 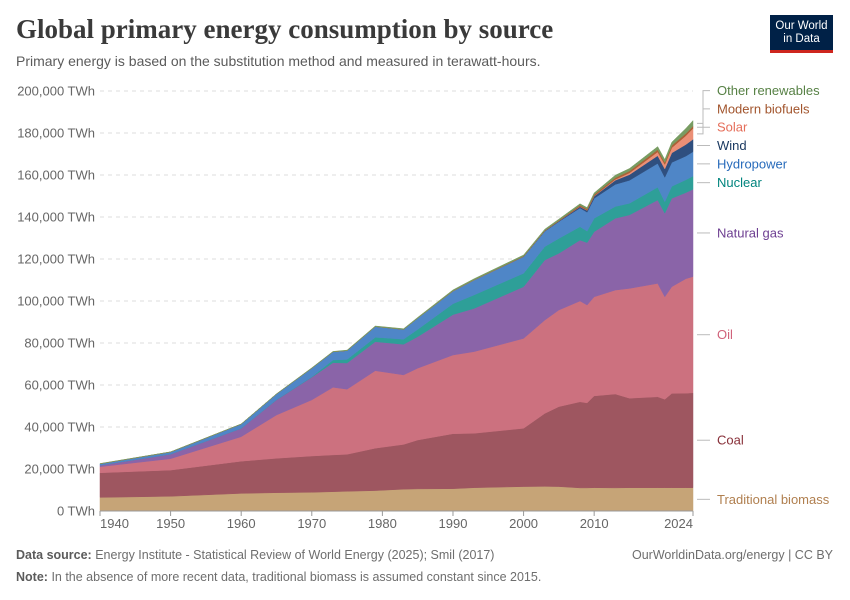 What do you see at coordinates (56, 91) in the screenshot?
I see `y-tick-label: 200,000 TWh` at bounding box center [56, 91].